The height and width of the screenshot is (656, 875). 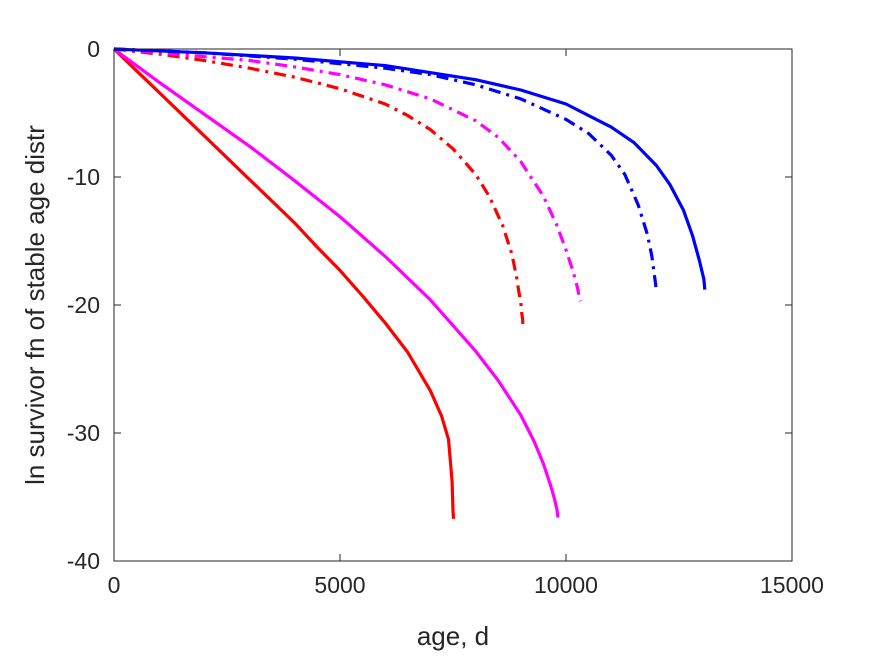 I want to click on x-tick-label: 5000, so click(x=339, y=585).